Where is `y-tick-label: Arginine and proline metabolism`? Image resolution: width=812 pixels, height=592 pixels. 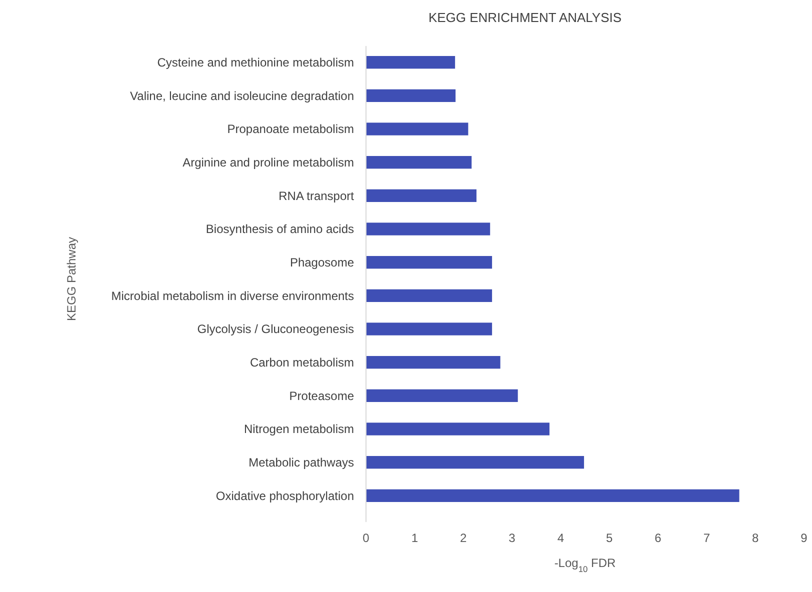 y-tick-label: Arginine and proline metabolism is located at coordinates (268, 163).